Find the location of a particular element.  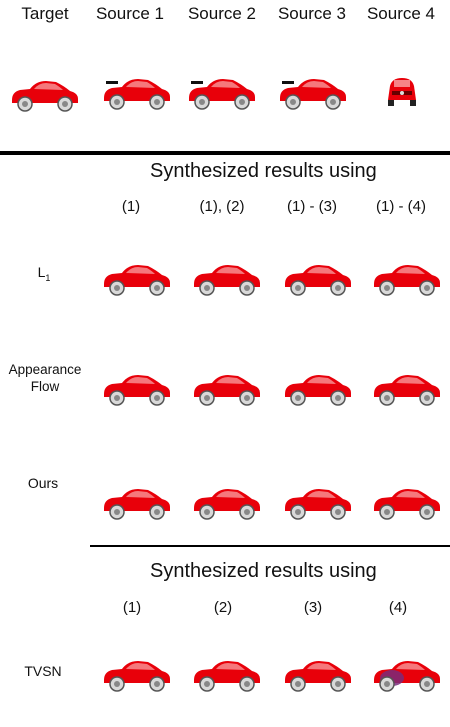

source-3-car-image is located at coordinates (312, 93).